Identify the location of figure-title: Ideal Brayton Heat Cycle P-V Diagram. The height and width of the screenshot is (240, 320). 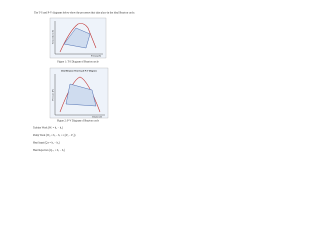
(79, 71).